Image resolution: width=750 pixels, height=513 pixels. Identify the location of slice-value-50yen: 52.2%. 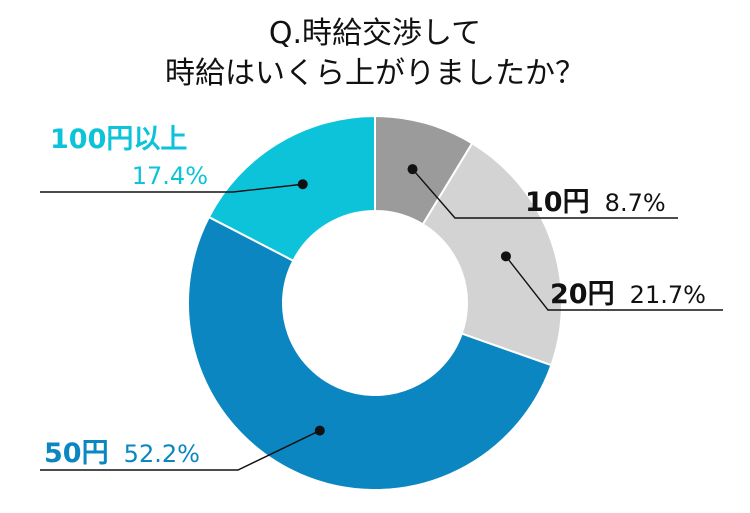
(162, 454).